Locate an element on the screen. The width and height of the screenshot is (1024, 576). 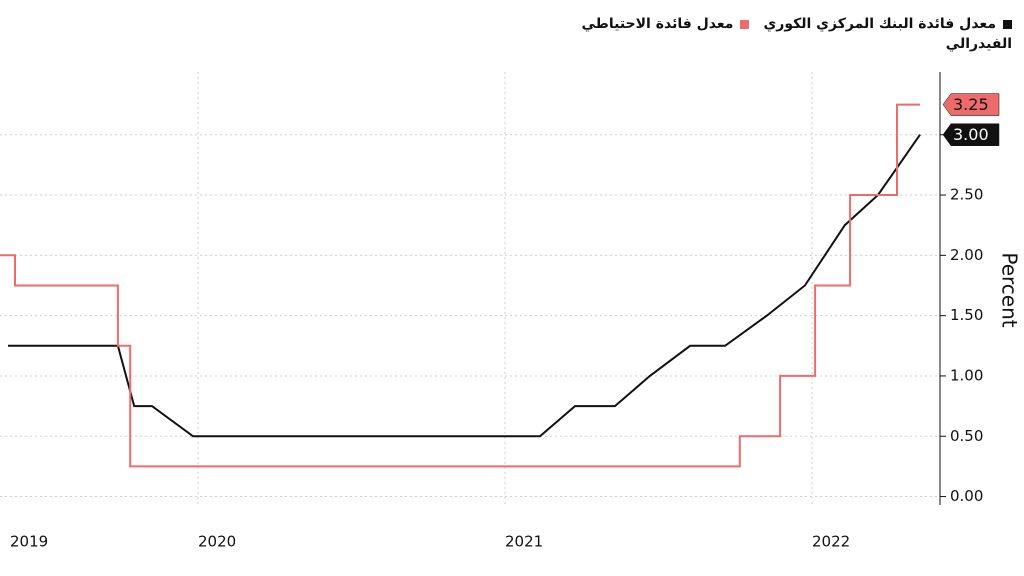
y-tick-label: 0.50 is located at coordinates (966, 436).